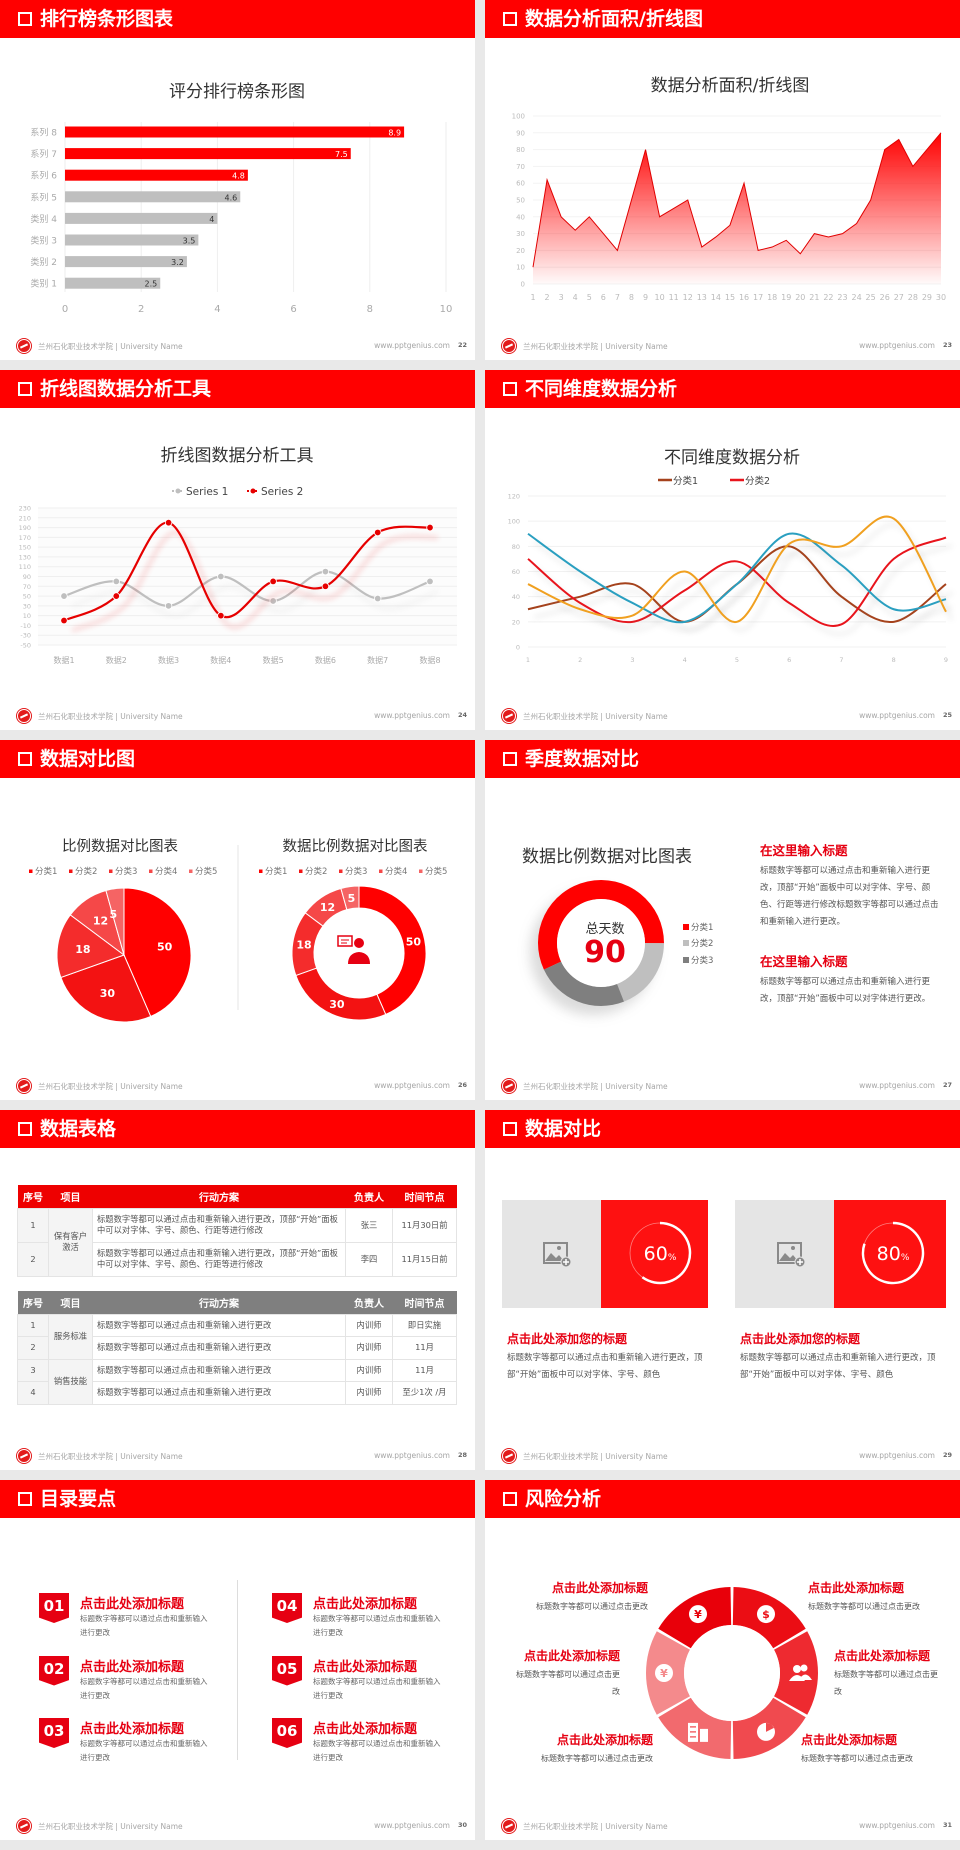  I want to click on page-number: 29, so click(947, 1455).